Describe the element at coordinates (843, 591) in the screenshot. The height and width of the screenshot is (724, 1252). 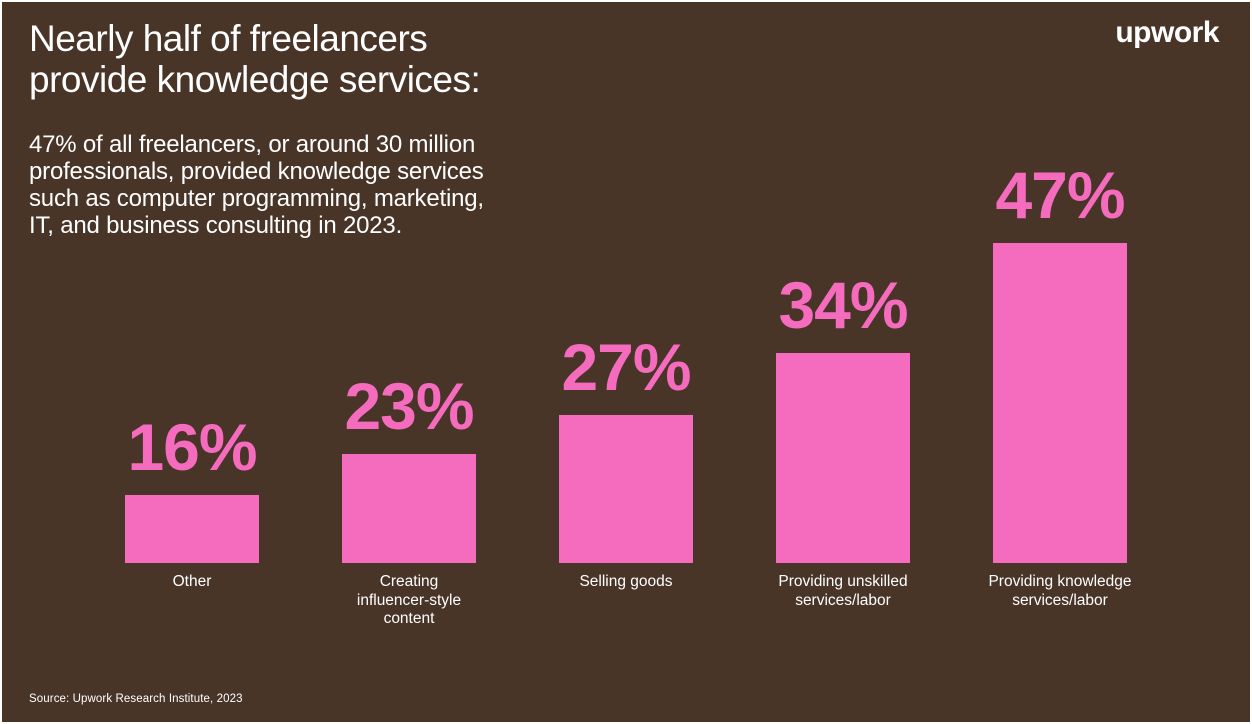
I see `bar-category-label: Providing unskilled services/labor` at that location.